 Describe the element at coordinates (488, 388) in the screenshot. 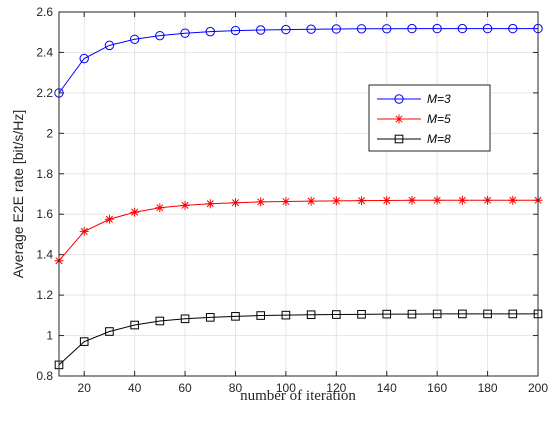

I see `x-tick-label: 180` at that location.